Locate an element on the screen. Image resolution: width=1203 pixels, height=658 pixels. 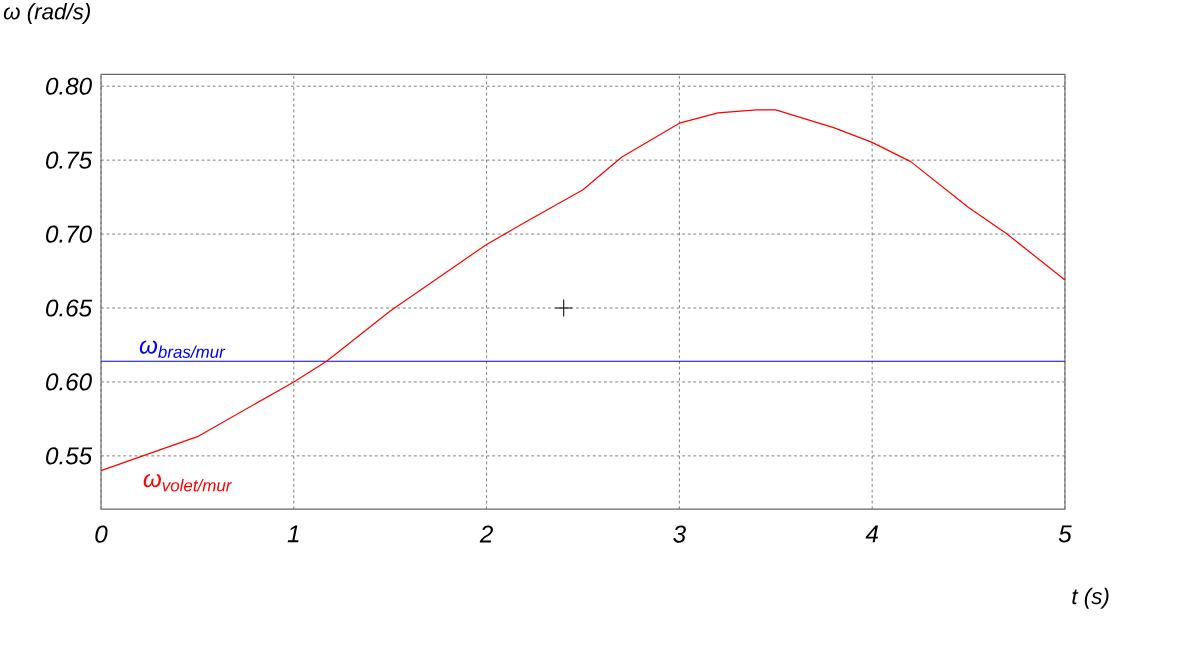
x-tick-label: 4 is located at coordinates (871, 534).